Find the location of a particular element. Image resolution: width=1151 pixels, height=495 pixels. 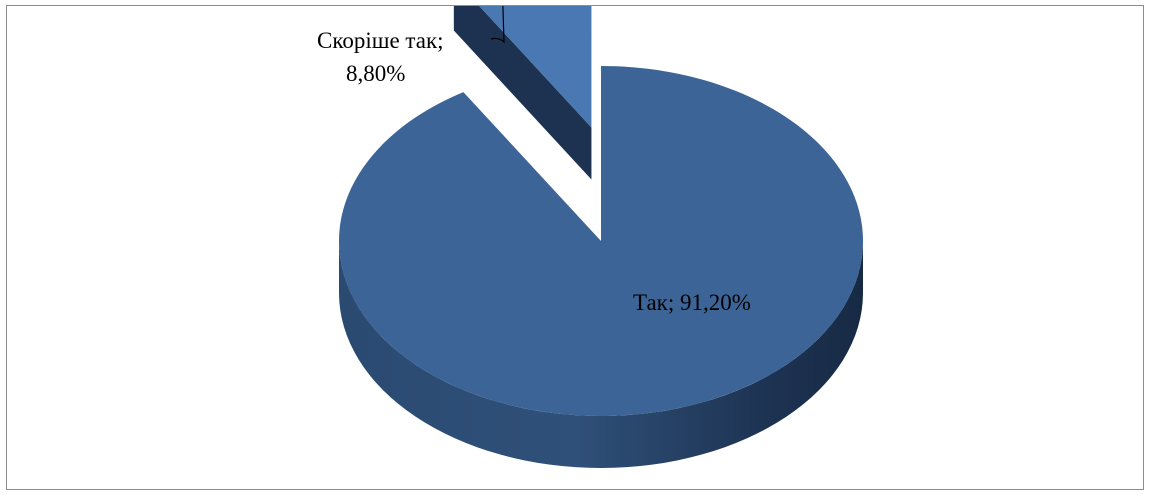

slice-top-face-skorishe-tak is located at coordinates (535, 67).